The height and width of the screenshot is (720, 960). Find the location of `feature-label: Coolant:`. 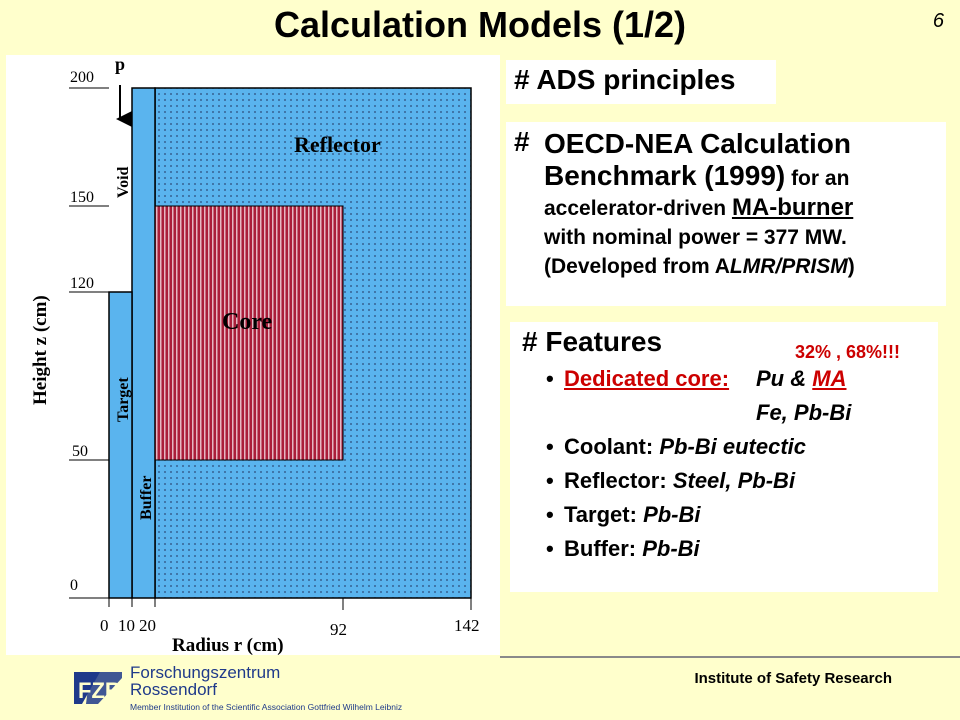

feature-label: Coolant: is located at coordinates (609, 446).